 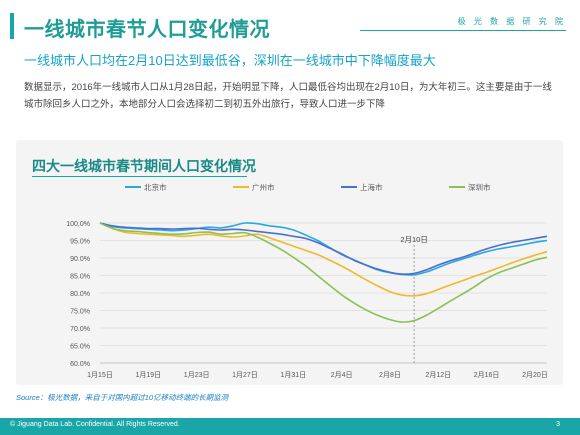 What do you see at coordinates (12, 26) in the screenshot?
I see `title-accent-bar` at bounding box center [12, 26].